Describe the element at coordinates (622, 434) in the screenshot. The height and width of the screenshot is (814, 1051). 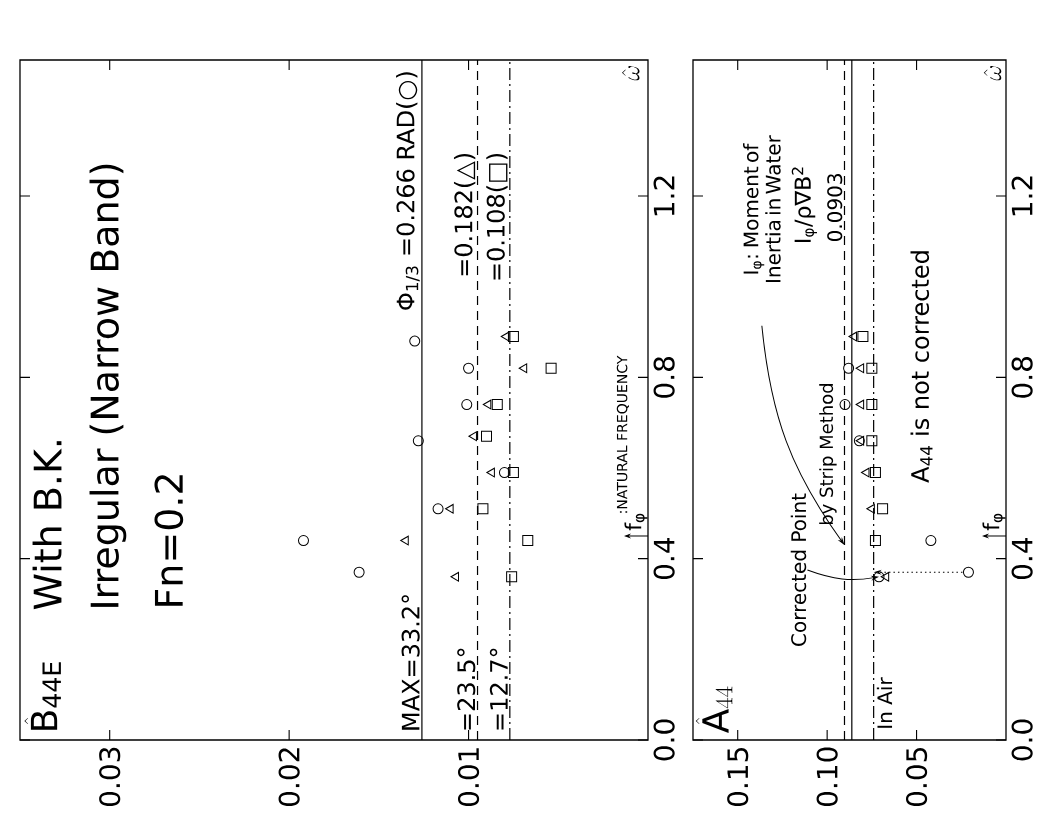
I see `annotation: :NATURAL FREQUENCY` at that location.